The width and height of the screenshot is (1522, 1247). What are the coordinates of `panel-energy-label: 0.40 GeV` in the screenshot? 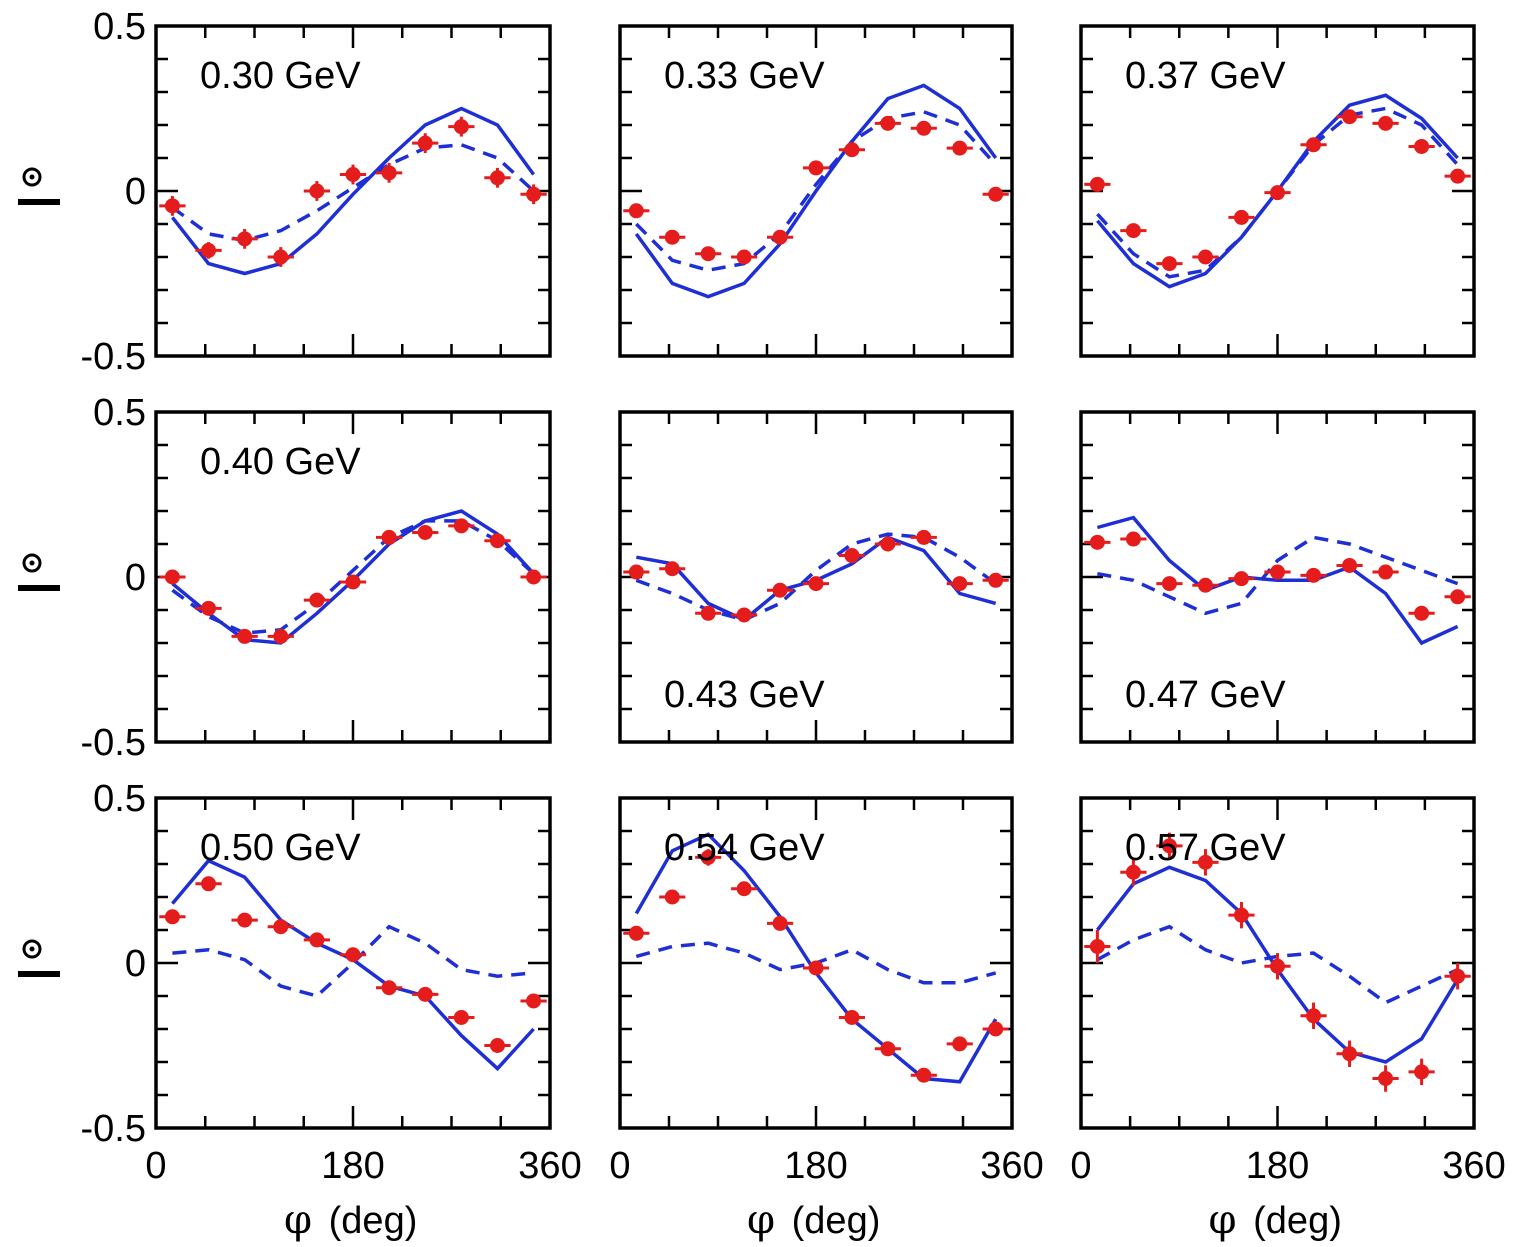 It's located at (280, 462).